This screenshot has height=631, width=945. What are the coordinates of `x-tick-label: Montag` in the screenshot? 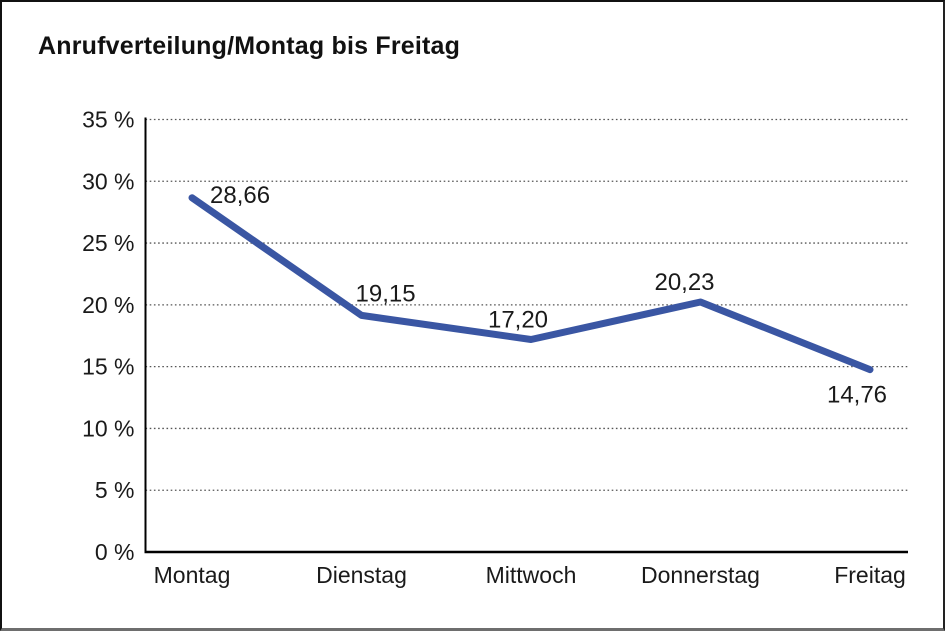 It's located at (192, 575).